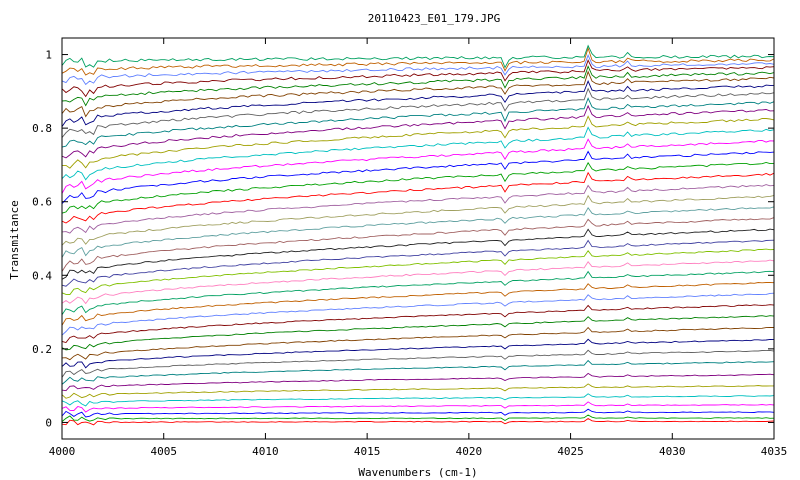  What do you see at coordinates (42, 202) in the screenshot?
I see `y-tick-label: 0.6` at bounding box center [42, 202].